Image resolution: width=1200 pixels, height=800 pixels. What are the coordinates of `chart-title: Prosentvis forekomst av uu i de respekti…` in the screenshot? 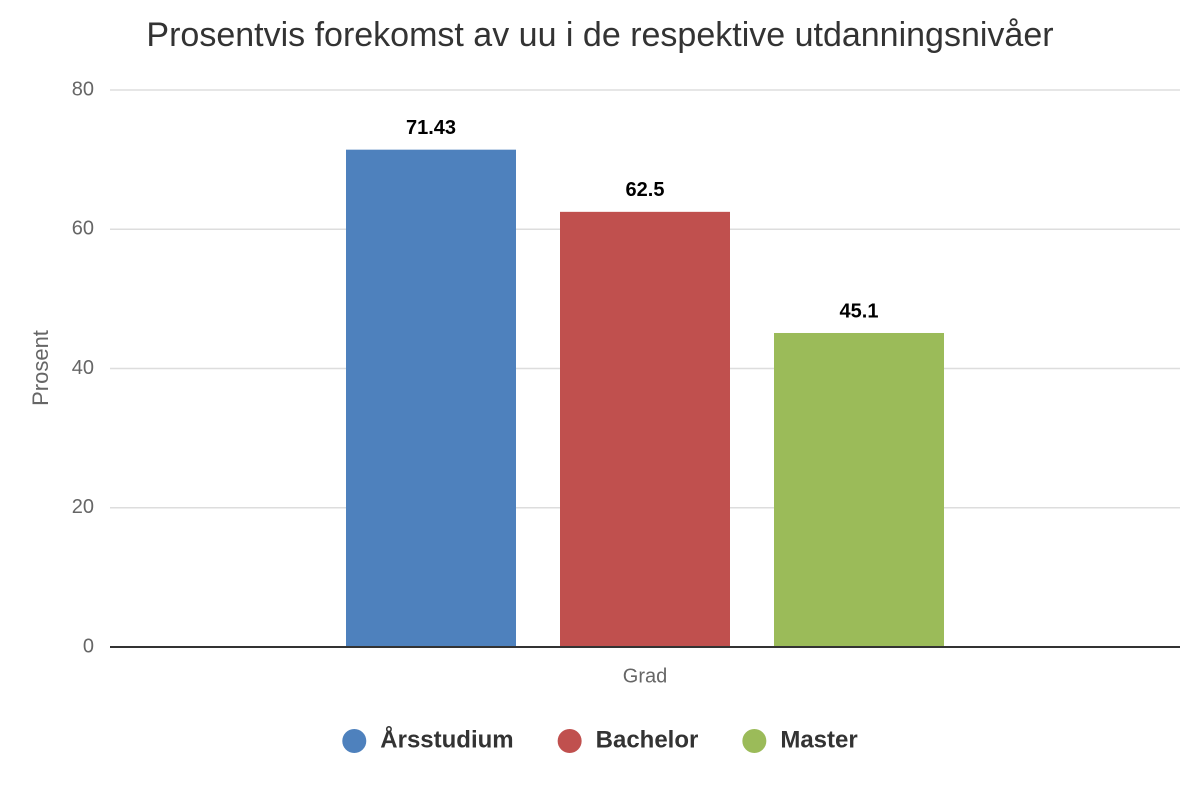 It's located at (599, 35).